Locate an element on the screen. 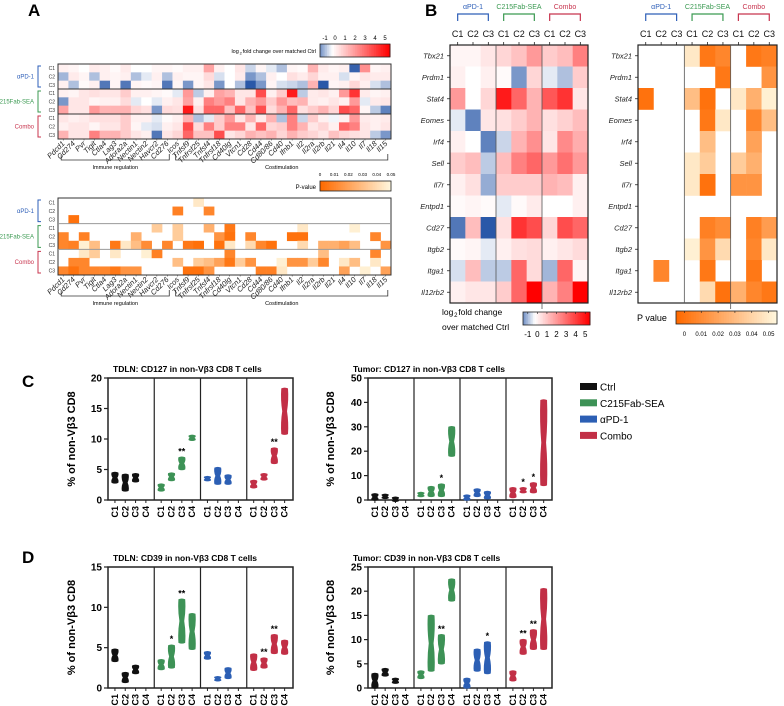 The width and height of the screenshot is (784, 706). panel-label-d: D is located at coordinates (28, 557).